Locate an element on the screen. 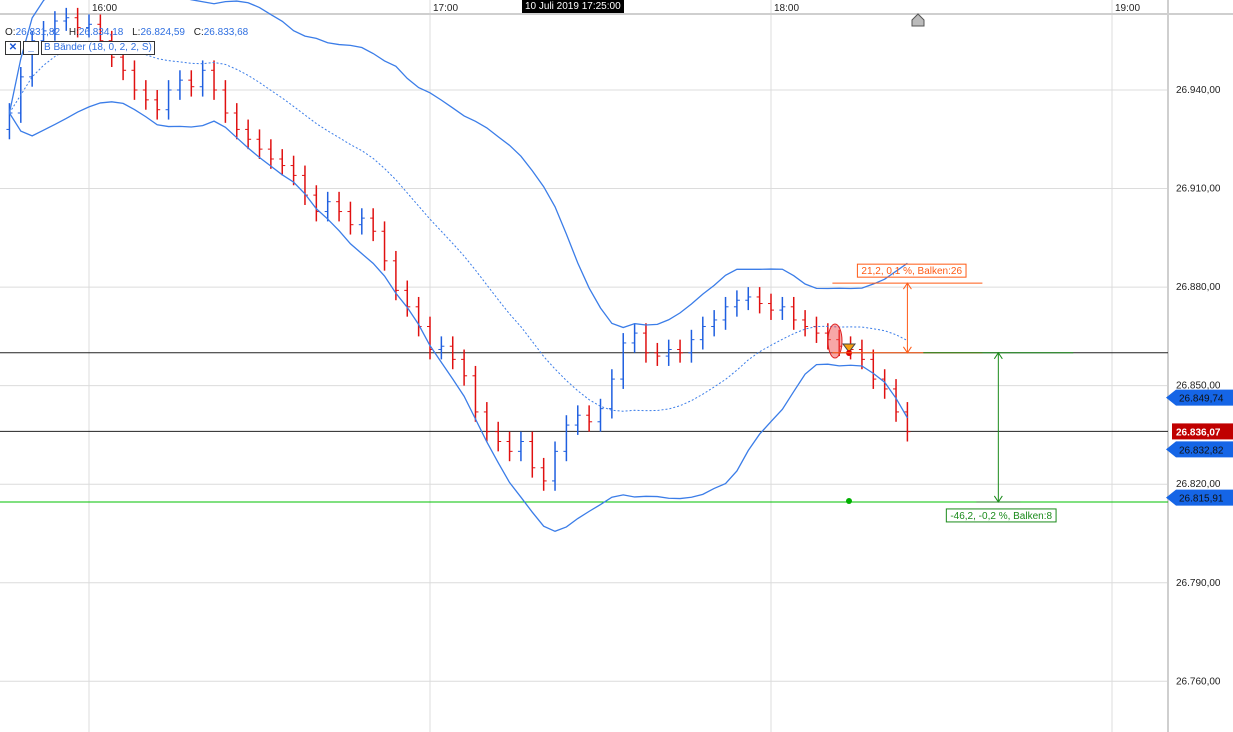 Image resolution: width=1233 pixels, height=732 pixels. y-tick-label: 26.850,00 is located at coordinates (1198, 386).